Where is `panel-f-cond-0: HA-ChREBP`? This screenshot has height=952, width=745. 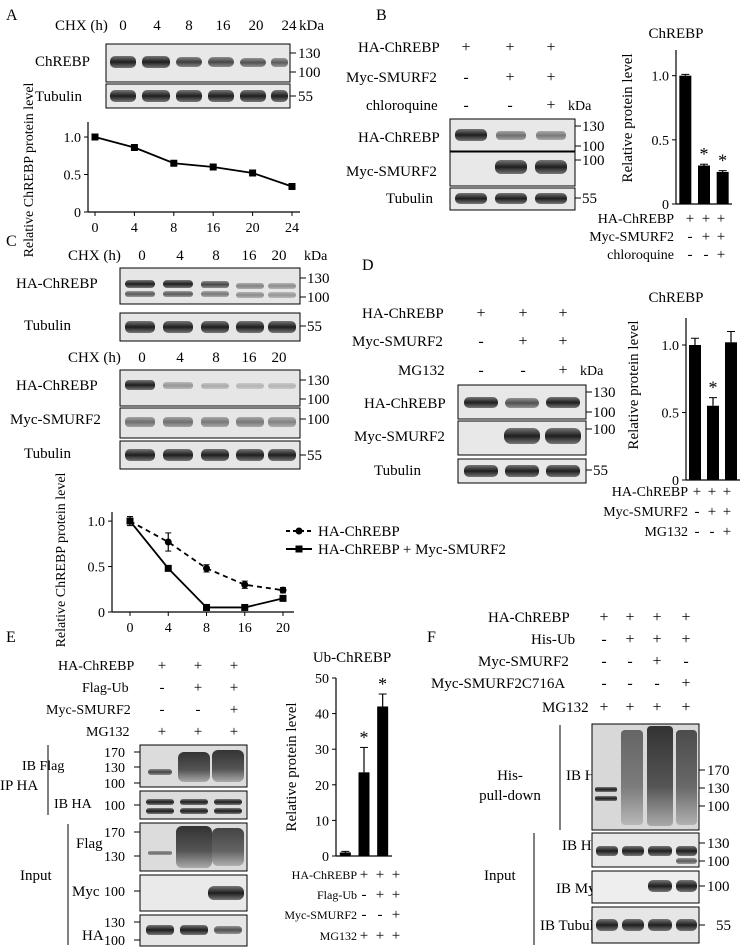 panel-f-cond-0: HA-ChREBP is located at coordinates (529, 618).